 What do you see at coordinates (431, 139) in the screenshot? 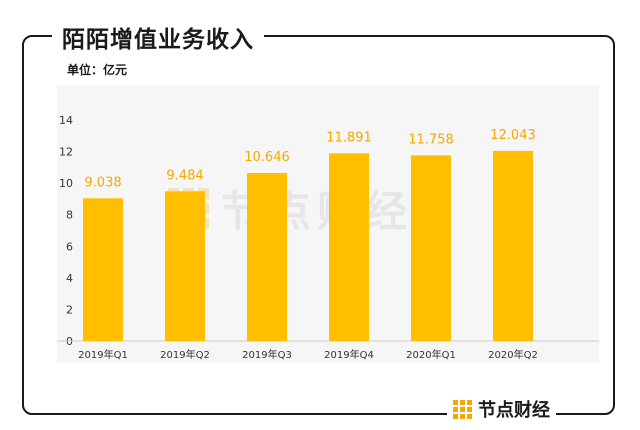
I see `data-label: 11.758` at bounding box center [431, 139].